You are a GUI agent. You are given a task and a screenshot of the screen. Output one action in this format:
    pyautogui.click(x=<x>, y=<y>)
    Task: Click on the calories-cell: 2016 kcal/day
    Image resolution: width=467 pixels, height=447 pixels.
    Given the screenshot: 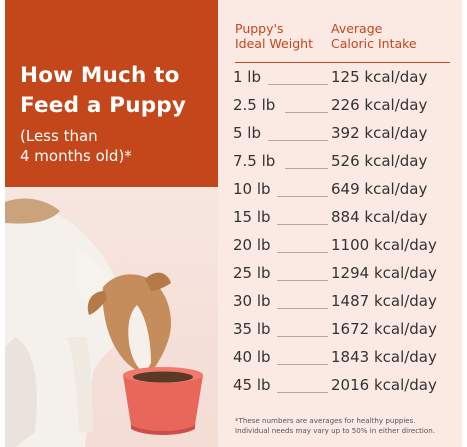 What is the action you would take?
    pyautogui.click(x=384, y=385)
    